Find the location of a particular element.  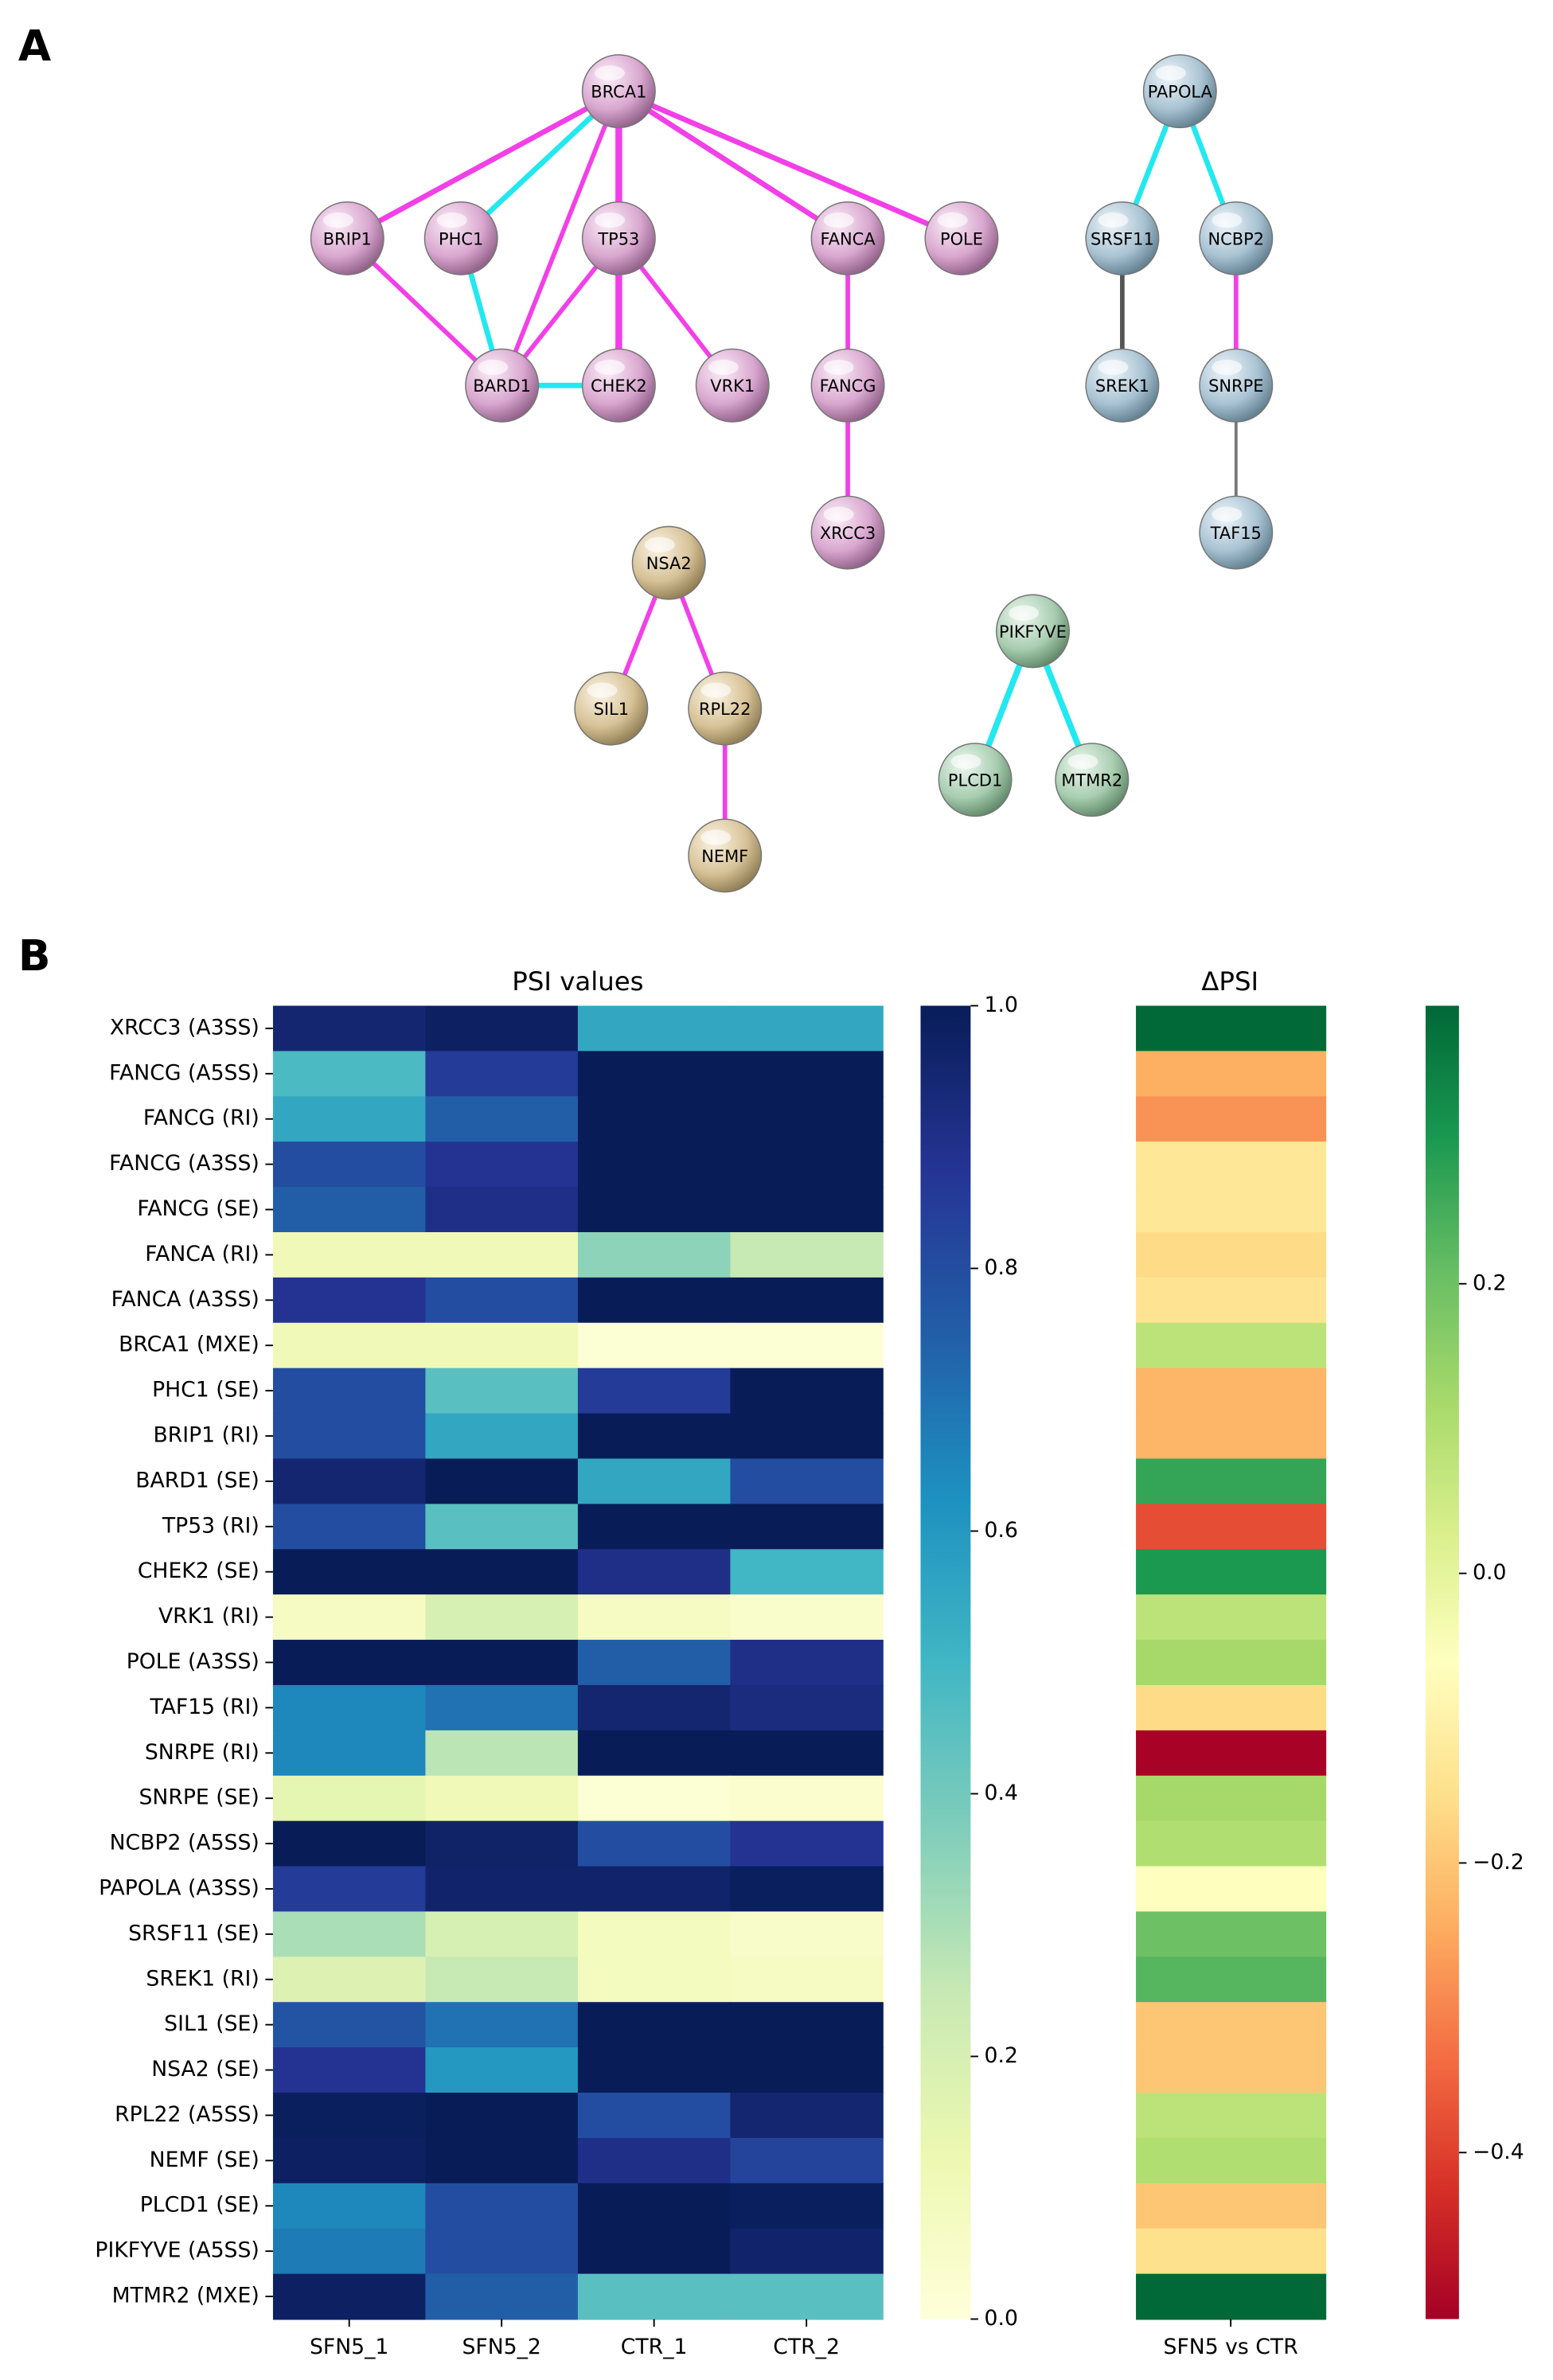

x-tick-label: CTR_1 is located at coordinates (654, 2347).